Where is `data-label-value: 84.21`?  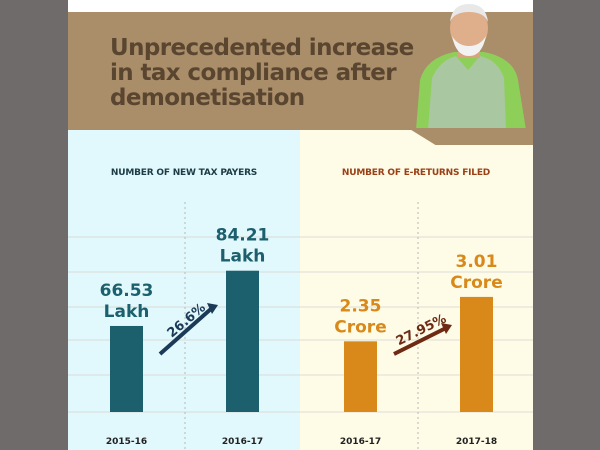 data-label-value: 84.21 is located at coordinates (243, 236).